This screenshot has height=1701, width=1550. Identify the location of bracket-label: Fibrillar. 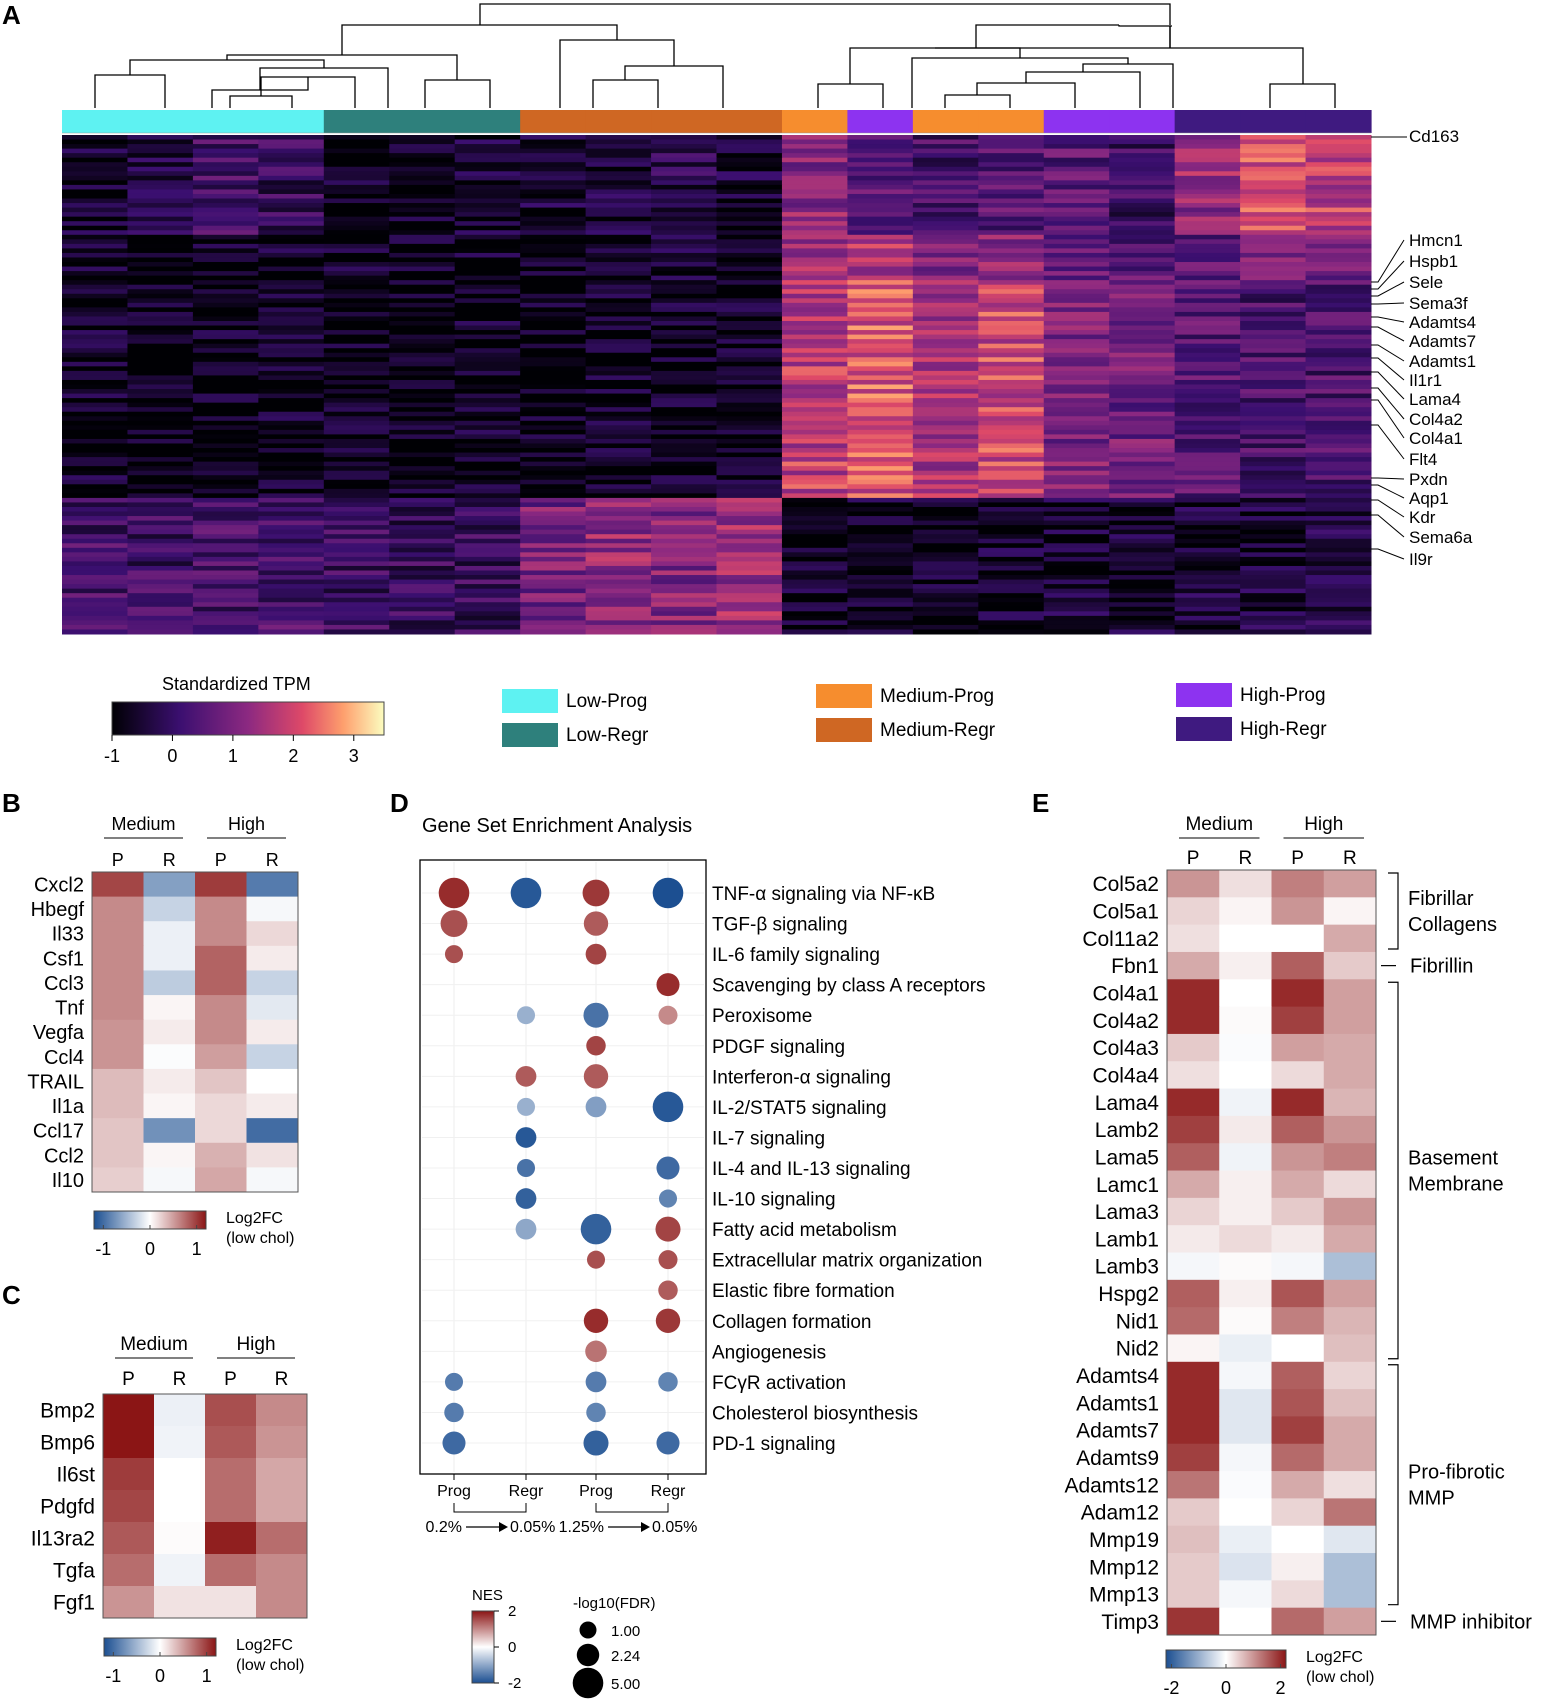
(1441, 899).